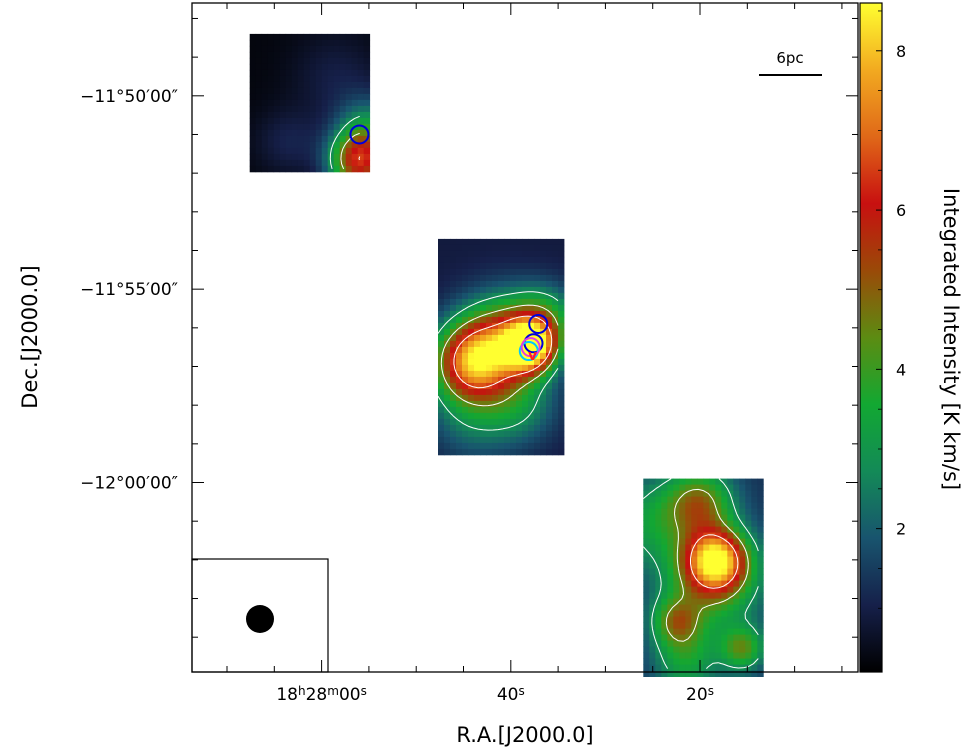 Image resolution: width=974 pixels, height=751 pixels. I want to click on colorbar-tick-label: 2, so click(901, 529).